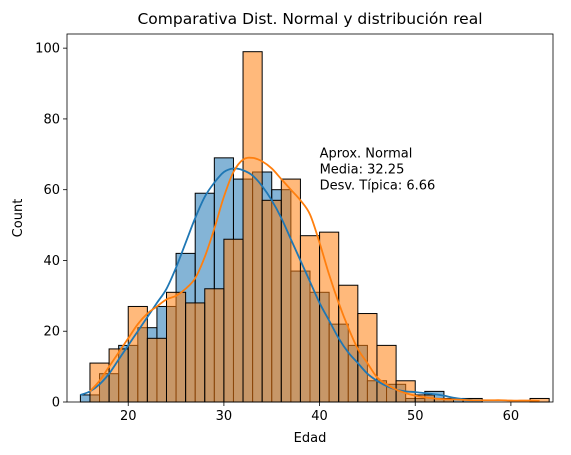 The image size is (571, 455). What do you see at coordinates (51, 190) in the screenshot?
I see `y-tick-label: 60` at bounding box center [51, 190].